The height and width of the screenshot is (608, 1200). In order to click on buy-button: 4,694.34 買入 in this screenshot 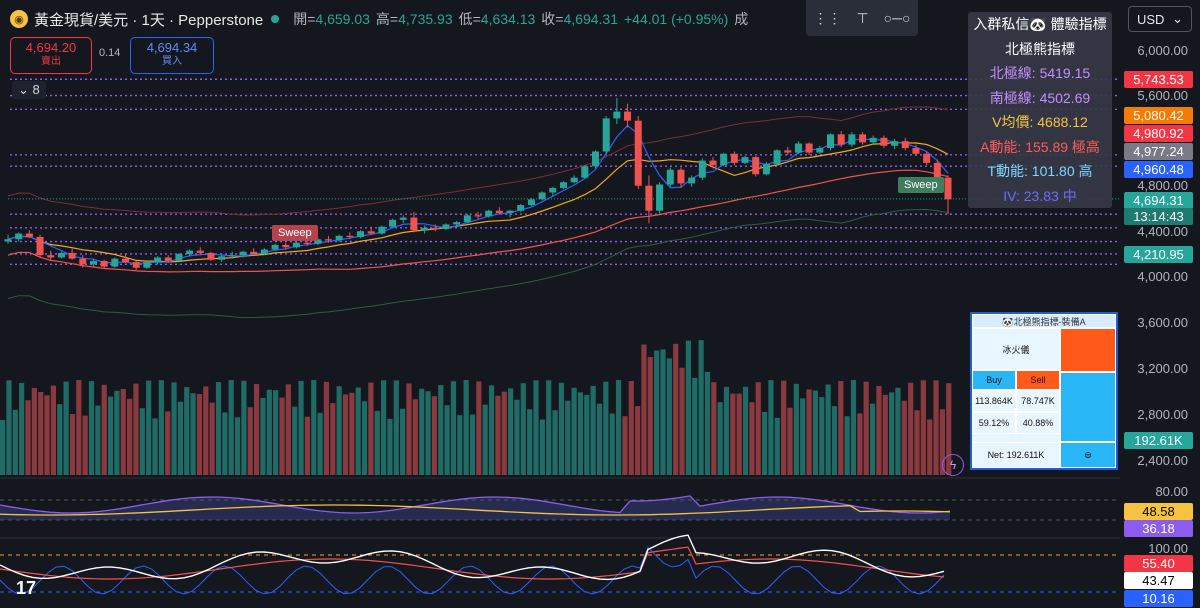, I will do `click(172, 55)`.